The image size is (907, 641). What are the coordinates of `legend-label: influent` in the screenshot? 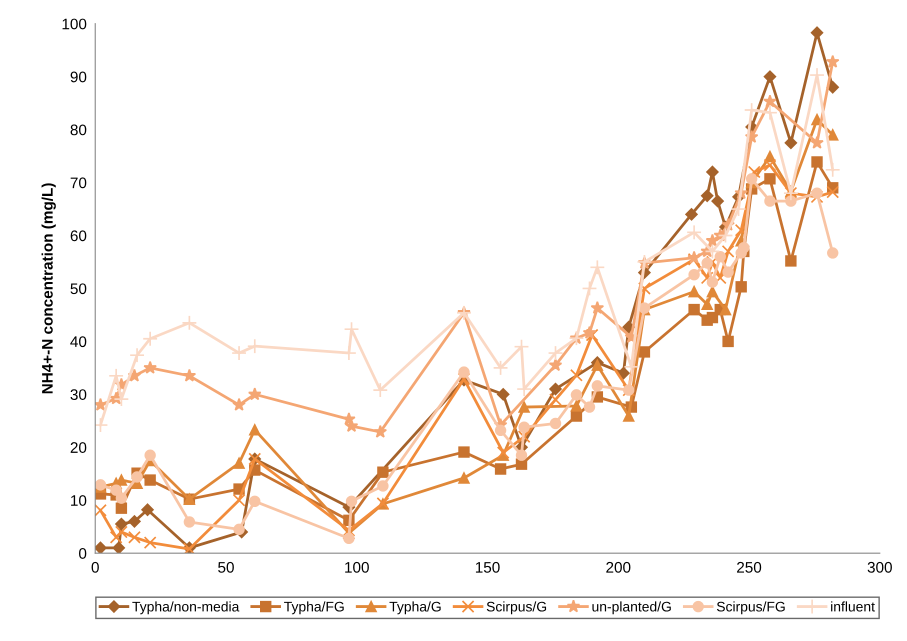 It's located at (853, 606).